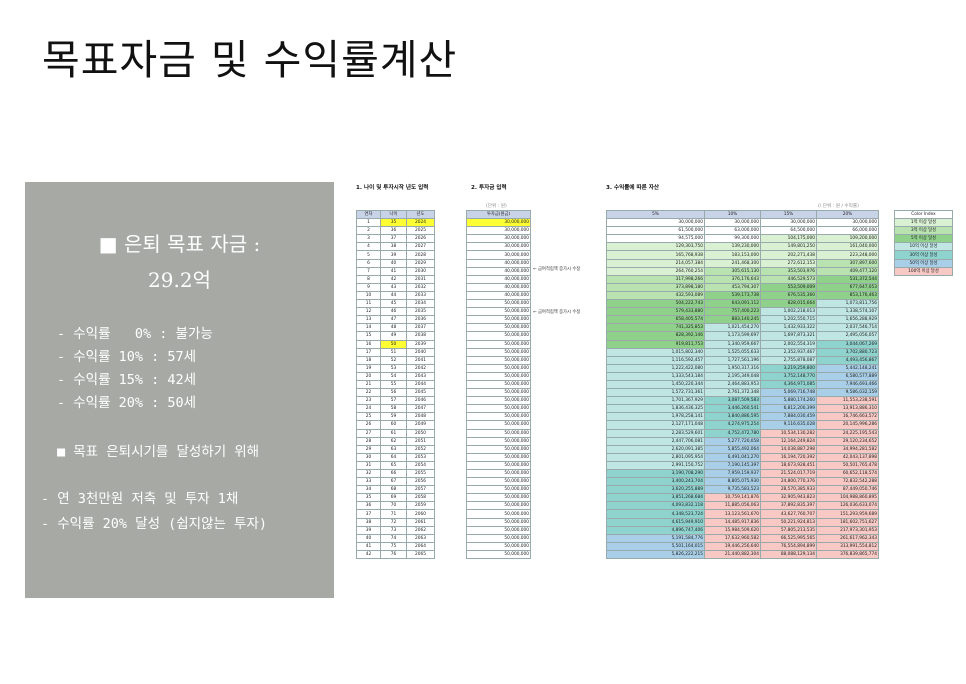  What do you see at coordinates (655, 295) in the screenshot?
I see `asset-cell: 432,593,089` at bounding box center [655, 295].